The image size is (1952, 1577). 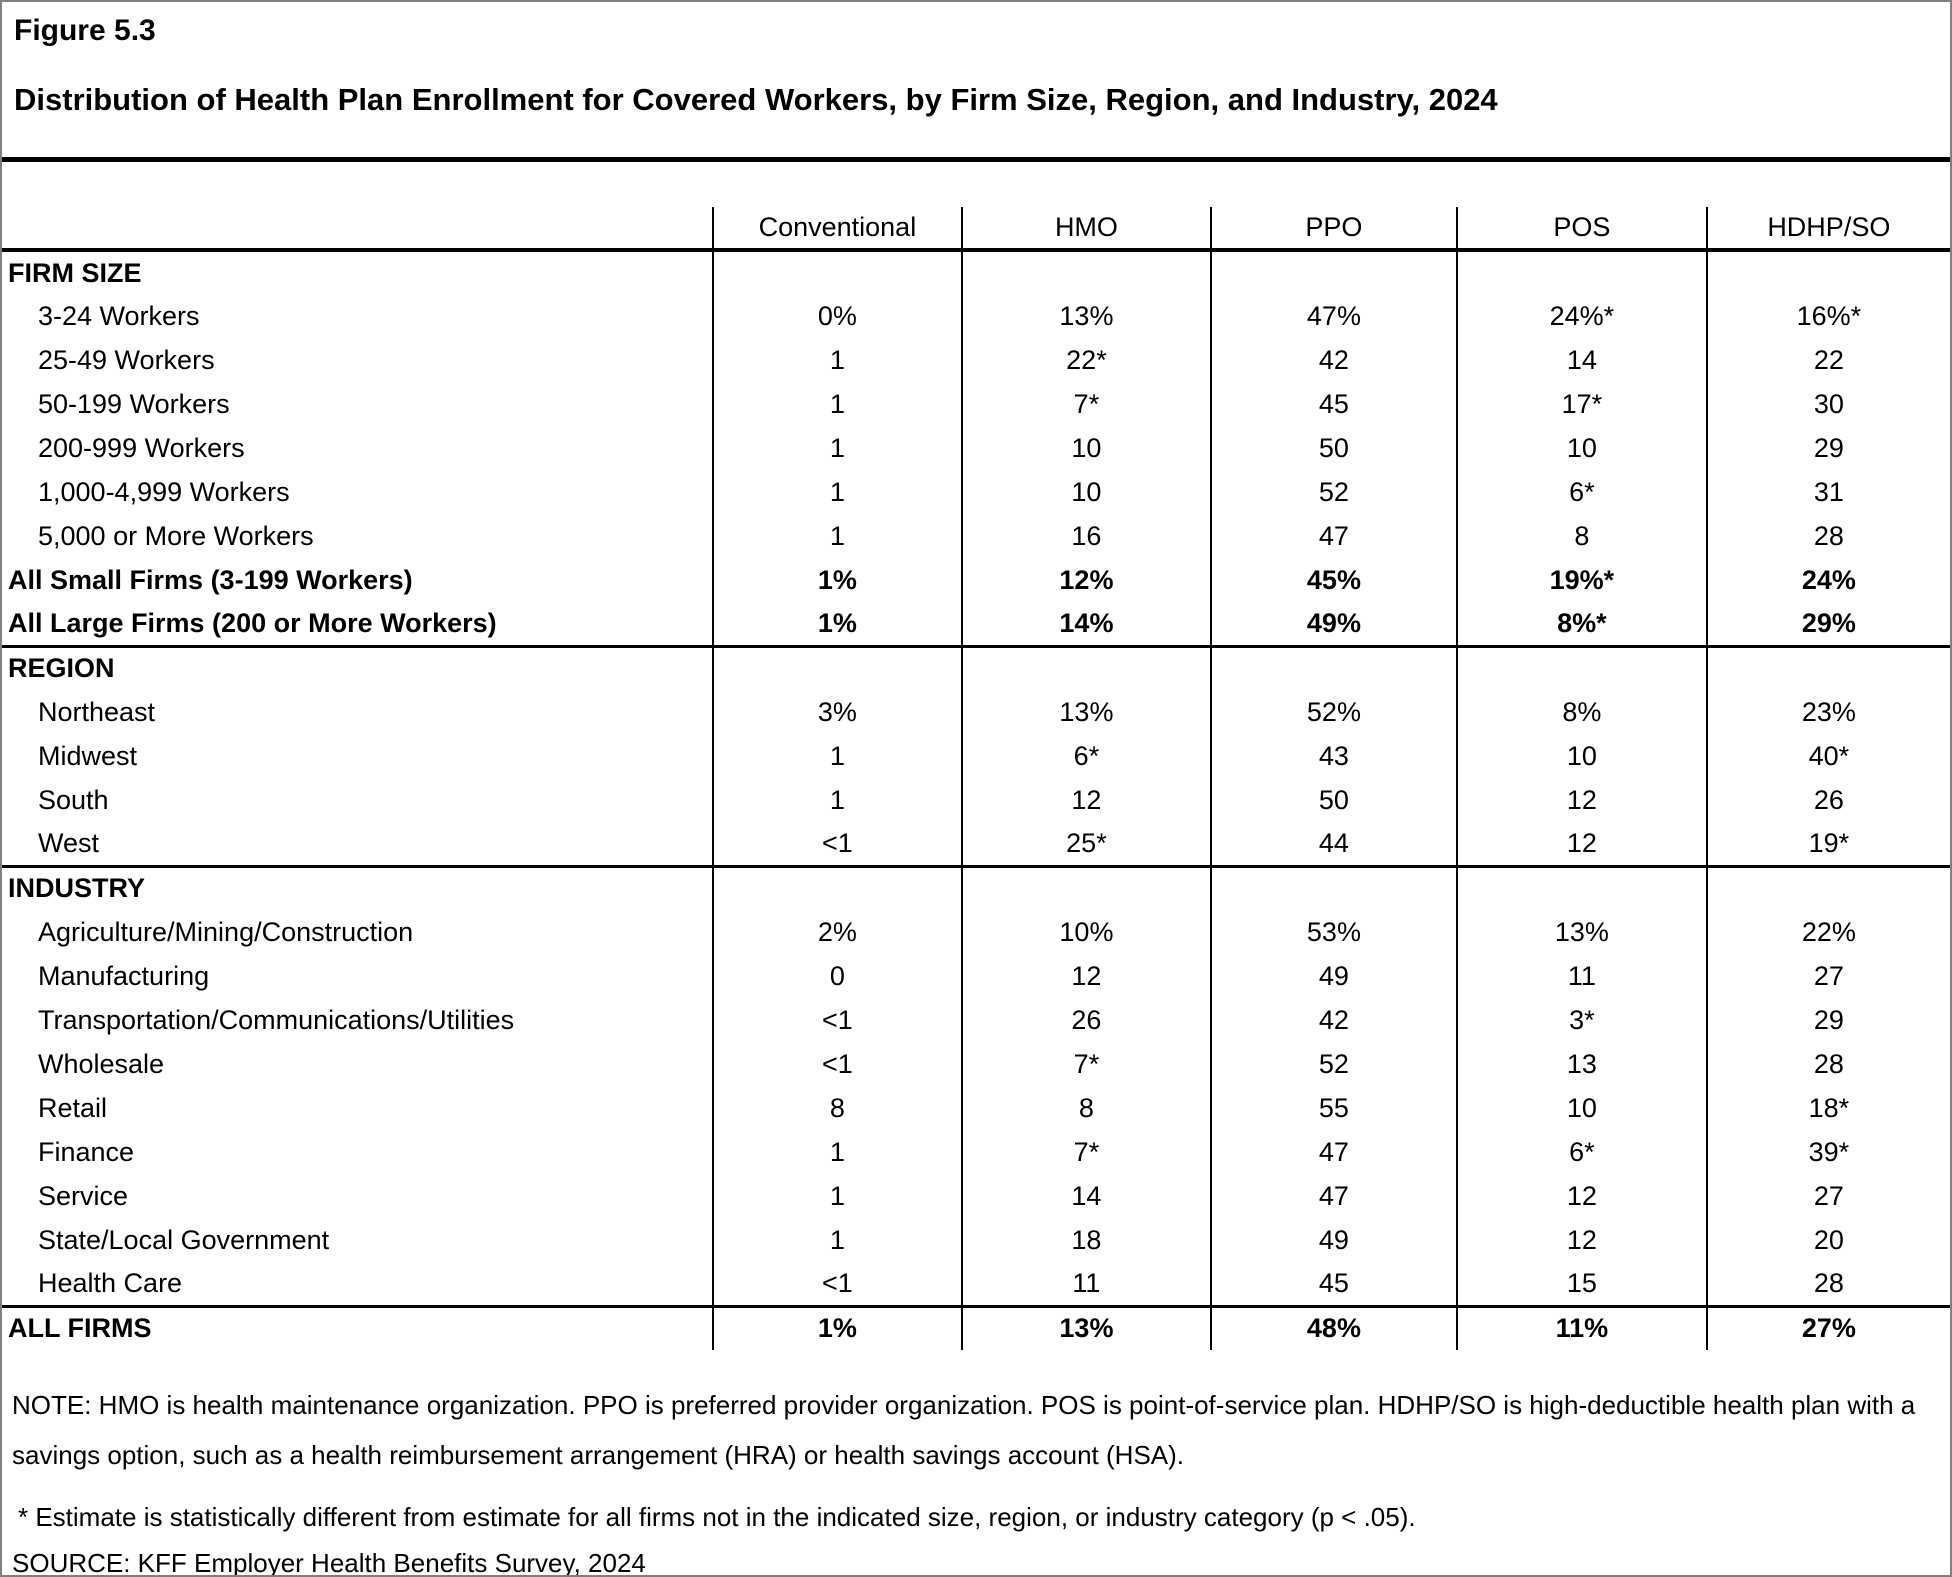 I want to click on column-header-row: Conventional HMO PPO POS HDHP/SO, so click(x=976, y=228).